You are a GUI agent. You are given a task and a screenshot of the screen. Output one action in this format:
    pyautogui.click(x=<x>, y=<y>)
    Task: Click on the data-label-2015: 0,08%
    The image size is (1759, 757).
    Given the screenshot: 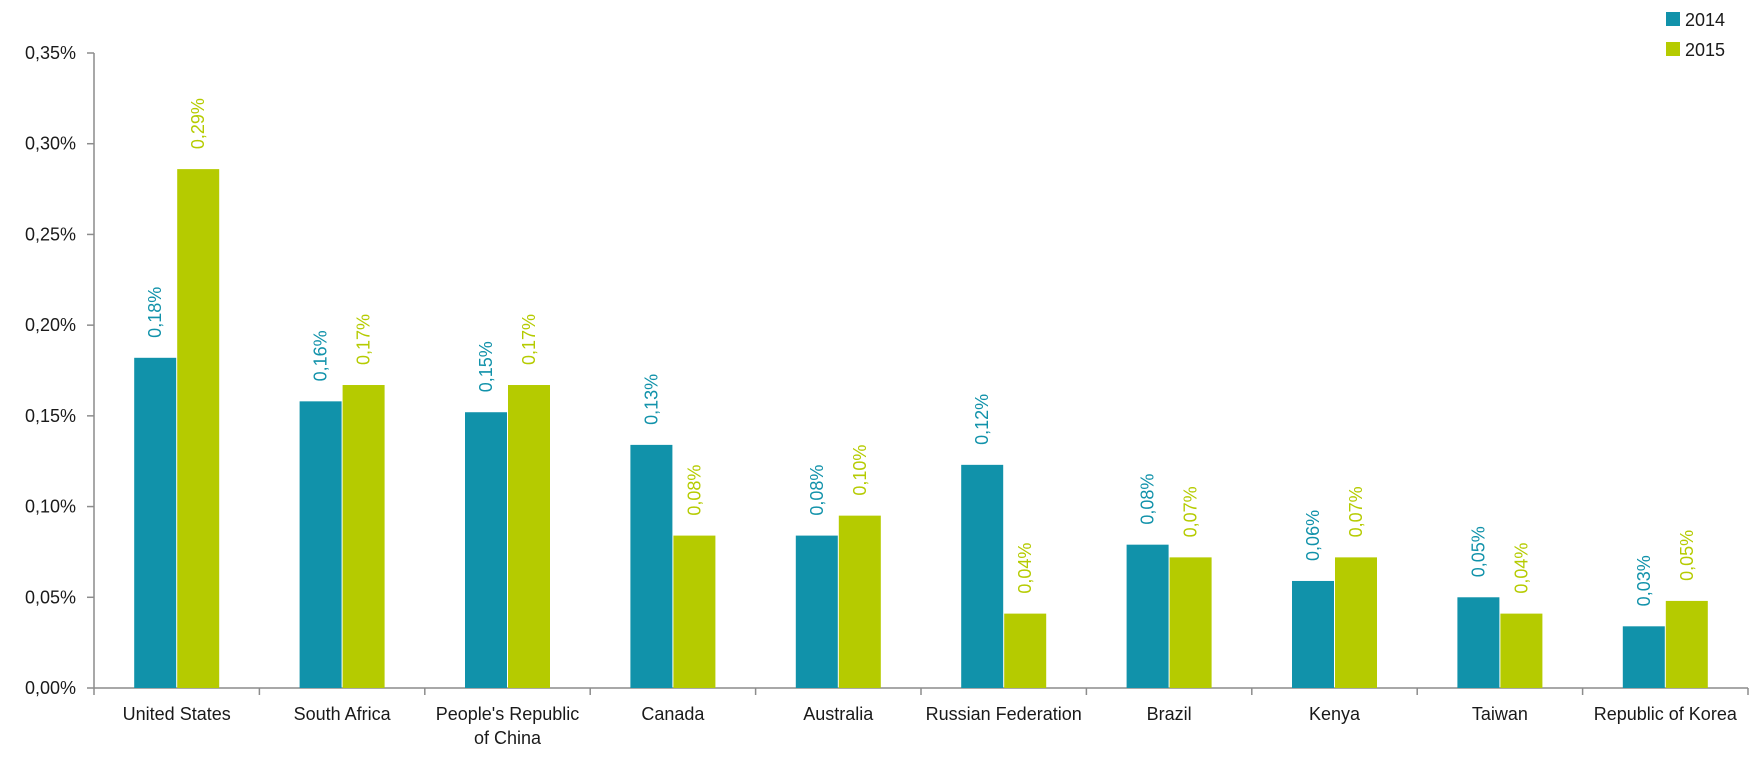 What is the action you would take?
    pyautogui.click(x=694, y=490)
    